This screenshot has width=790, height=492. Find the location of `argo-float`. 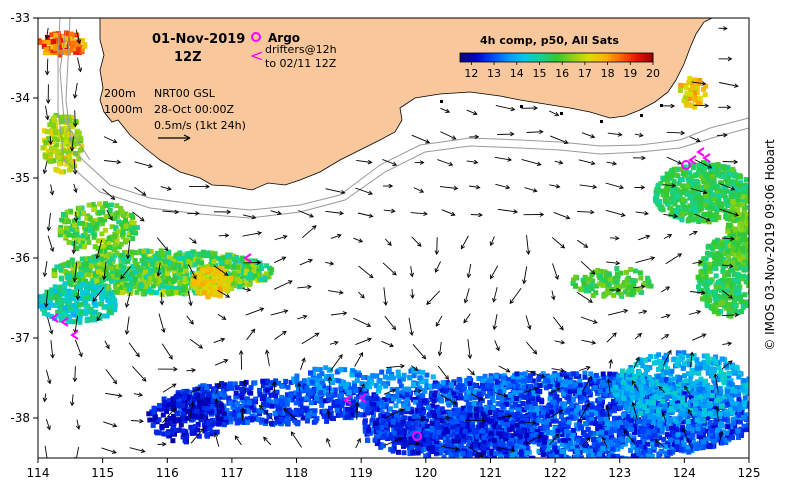

argo-float is located at coordinates (417, 436).